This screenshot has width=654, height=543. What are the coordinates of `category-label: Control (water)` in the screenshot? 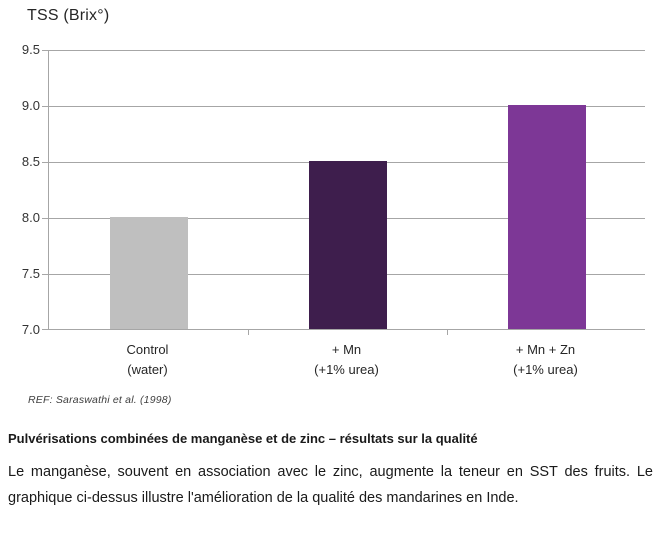 It's located at (147, 360).